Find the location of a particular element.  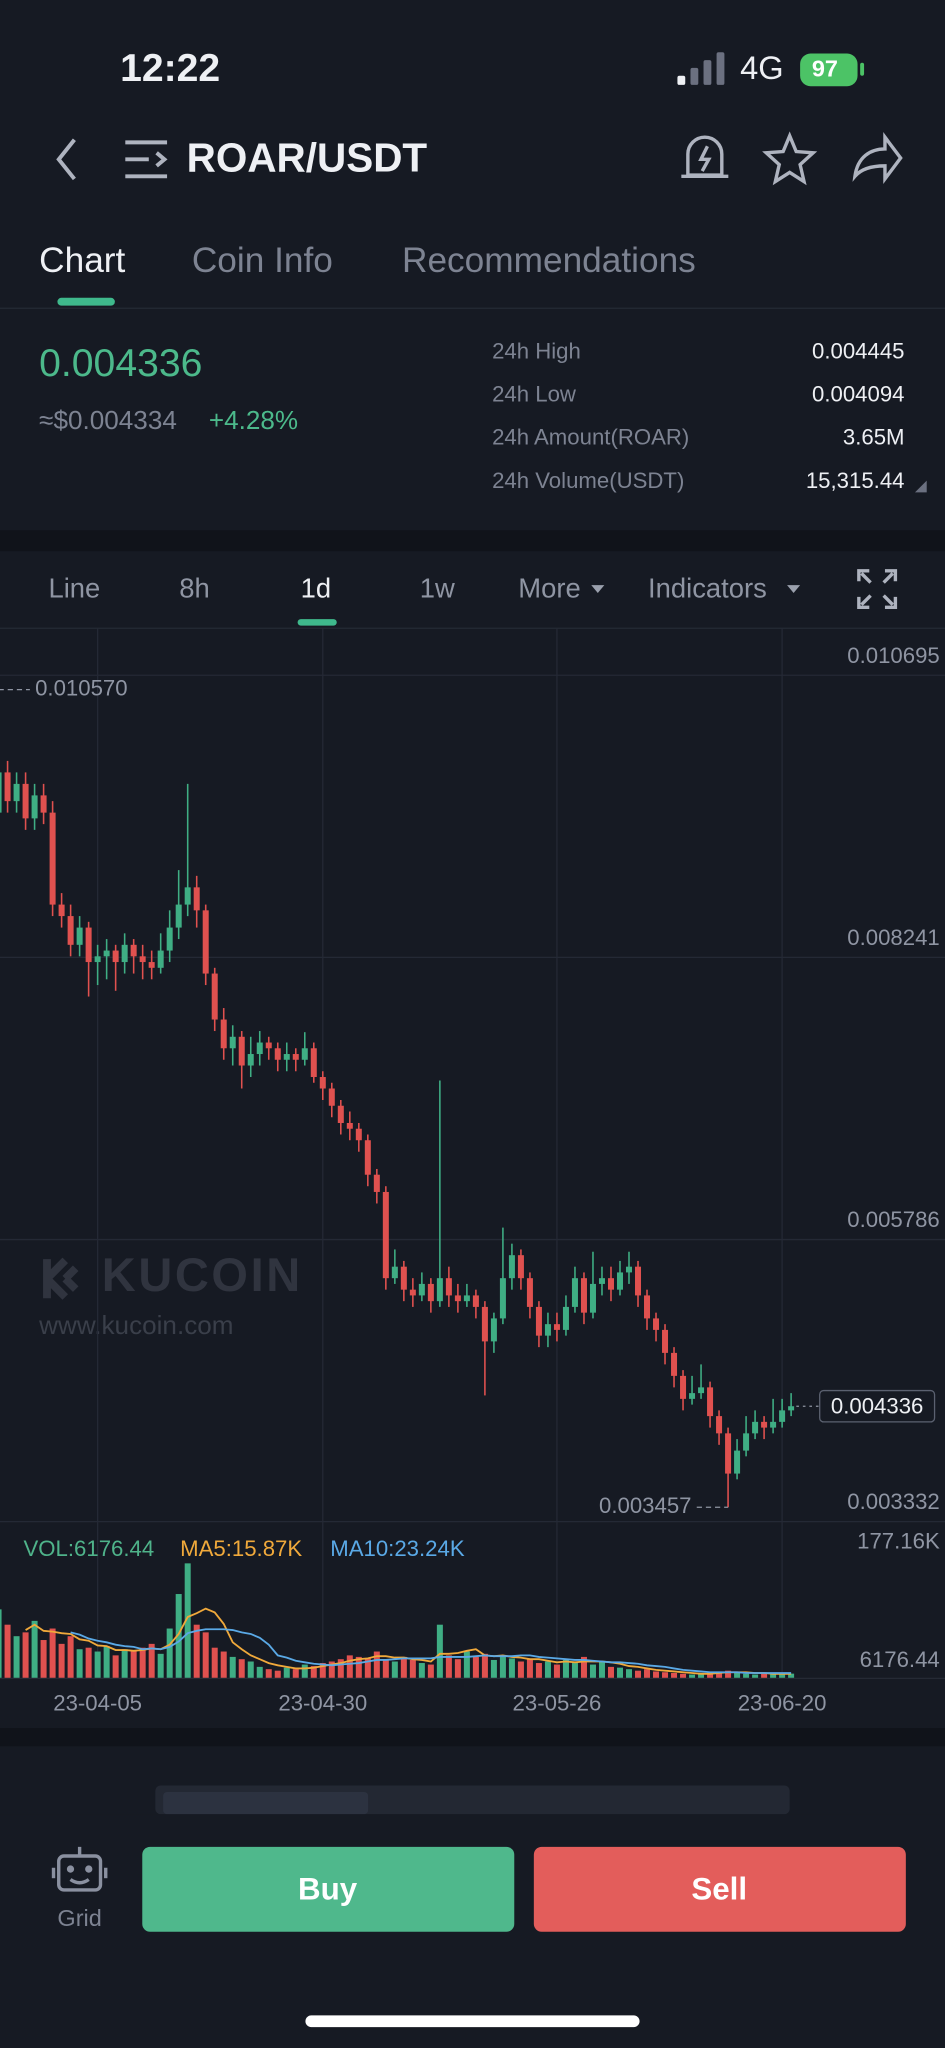

buy-button is located at coordinates (328, 1889).